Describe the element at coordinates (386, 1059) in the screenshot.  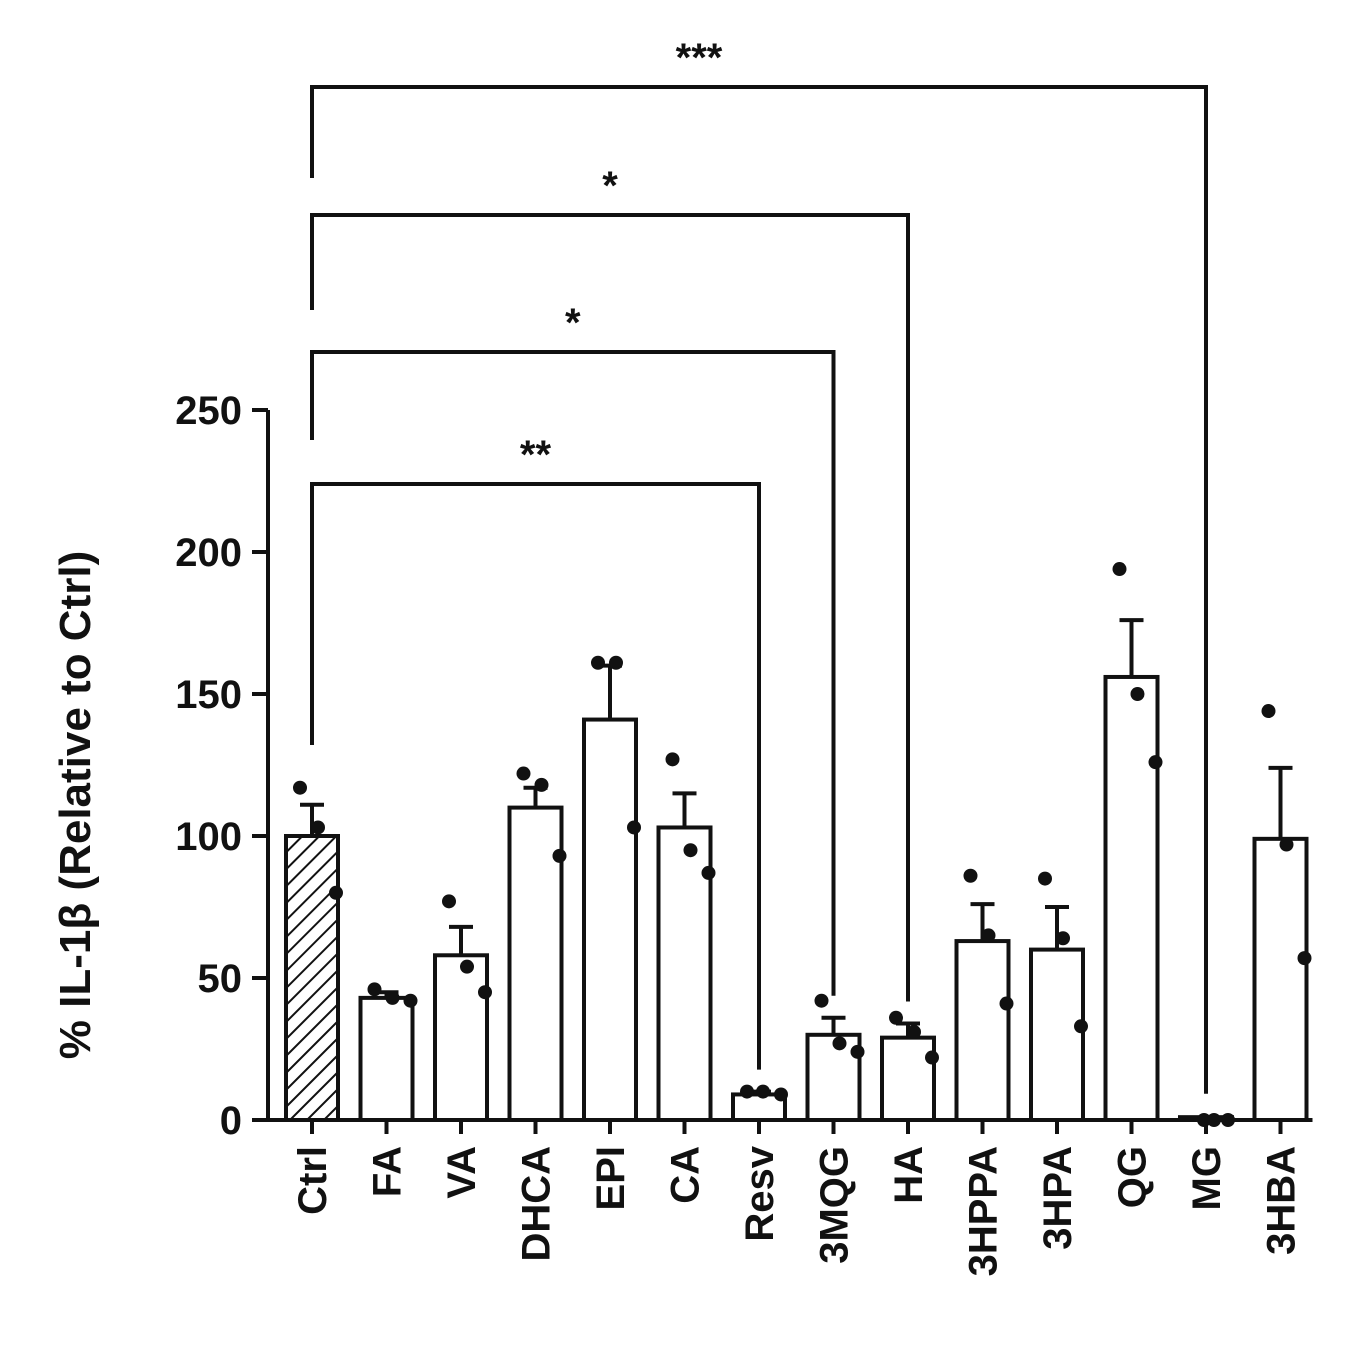
I see `bar-fa` at that location.